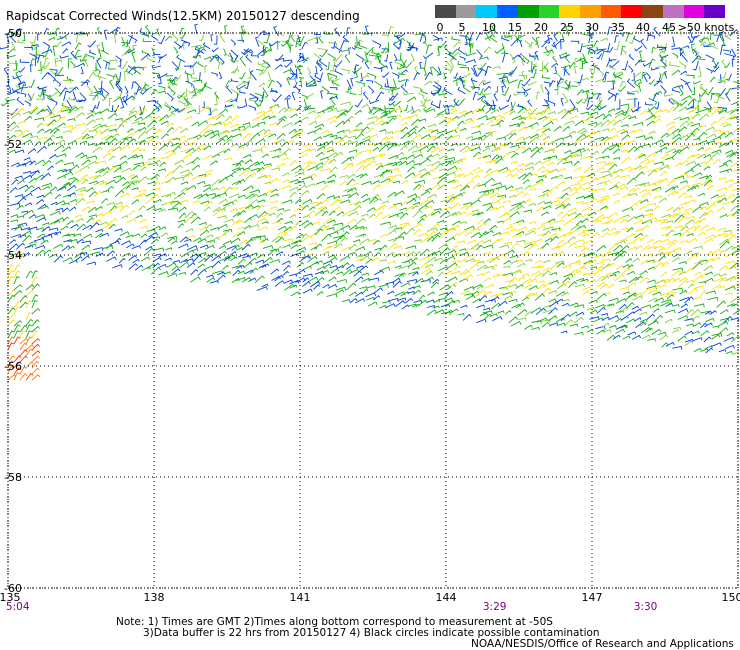 The width and height of the screenshot is (740, 650). Describe the element at coordinates (669, 27) in the screenshot. I see `legend-label: 45` at that location.